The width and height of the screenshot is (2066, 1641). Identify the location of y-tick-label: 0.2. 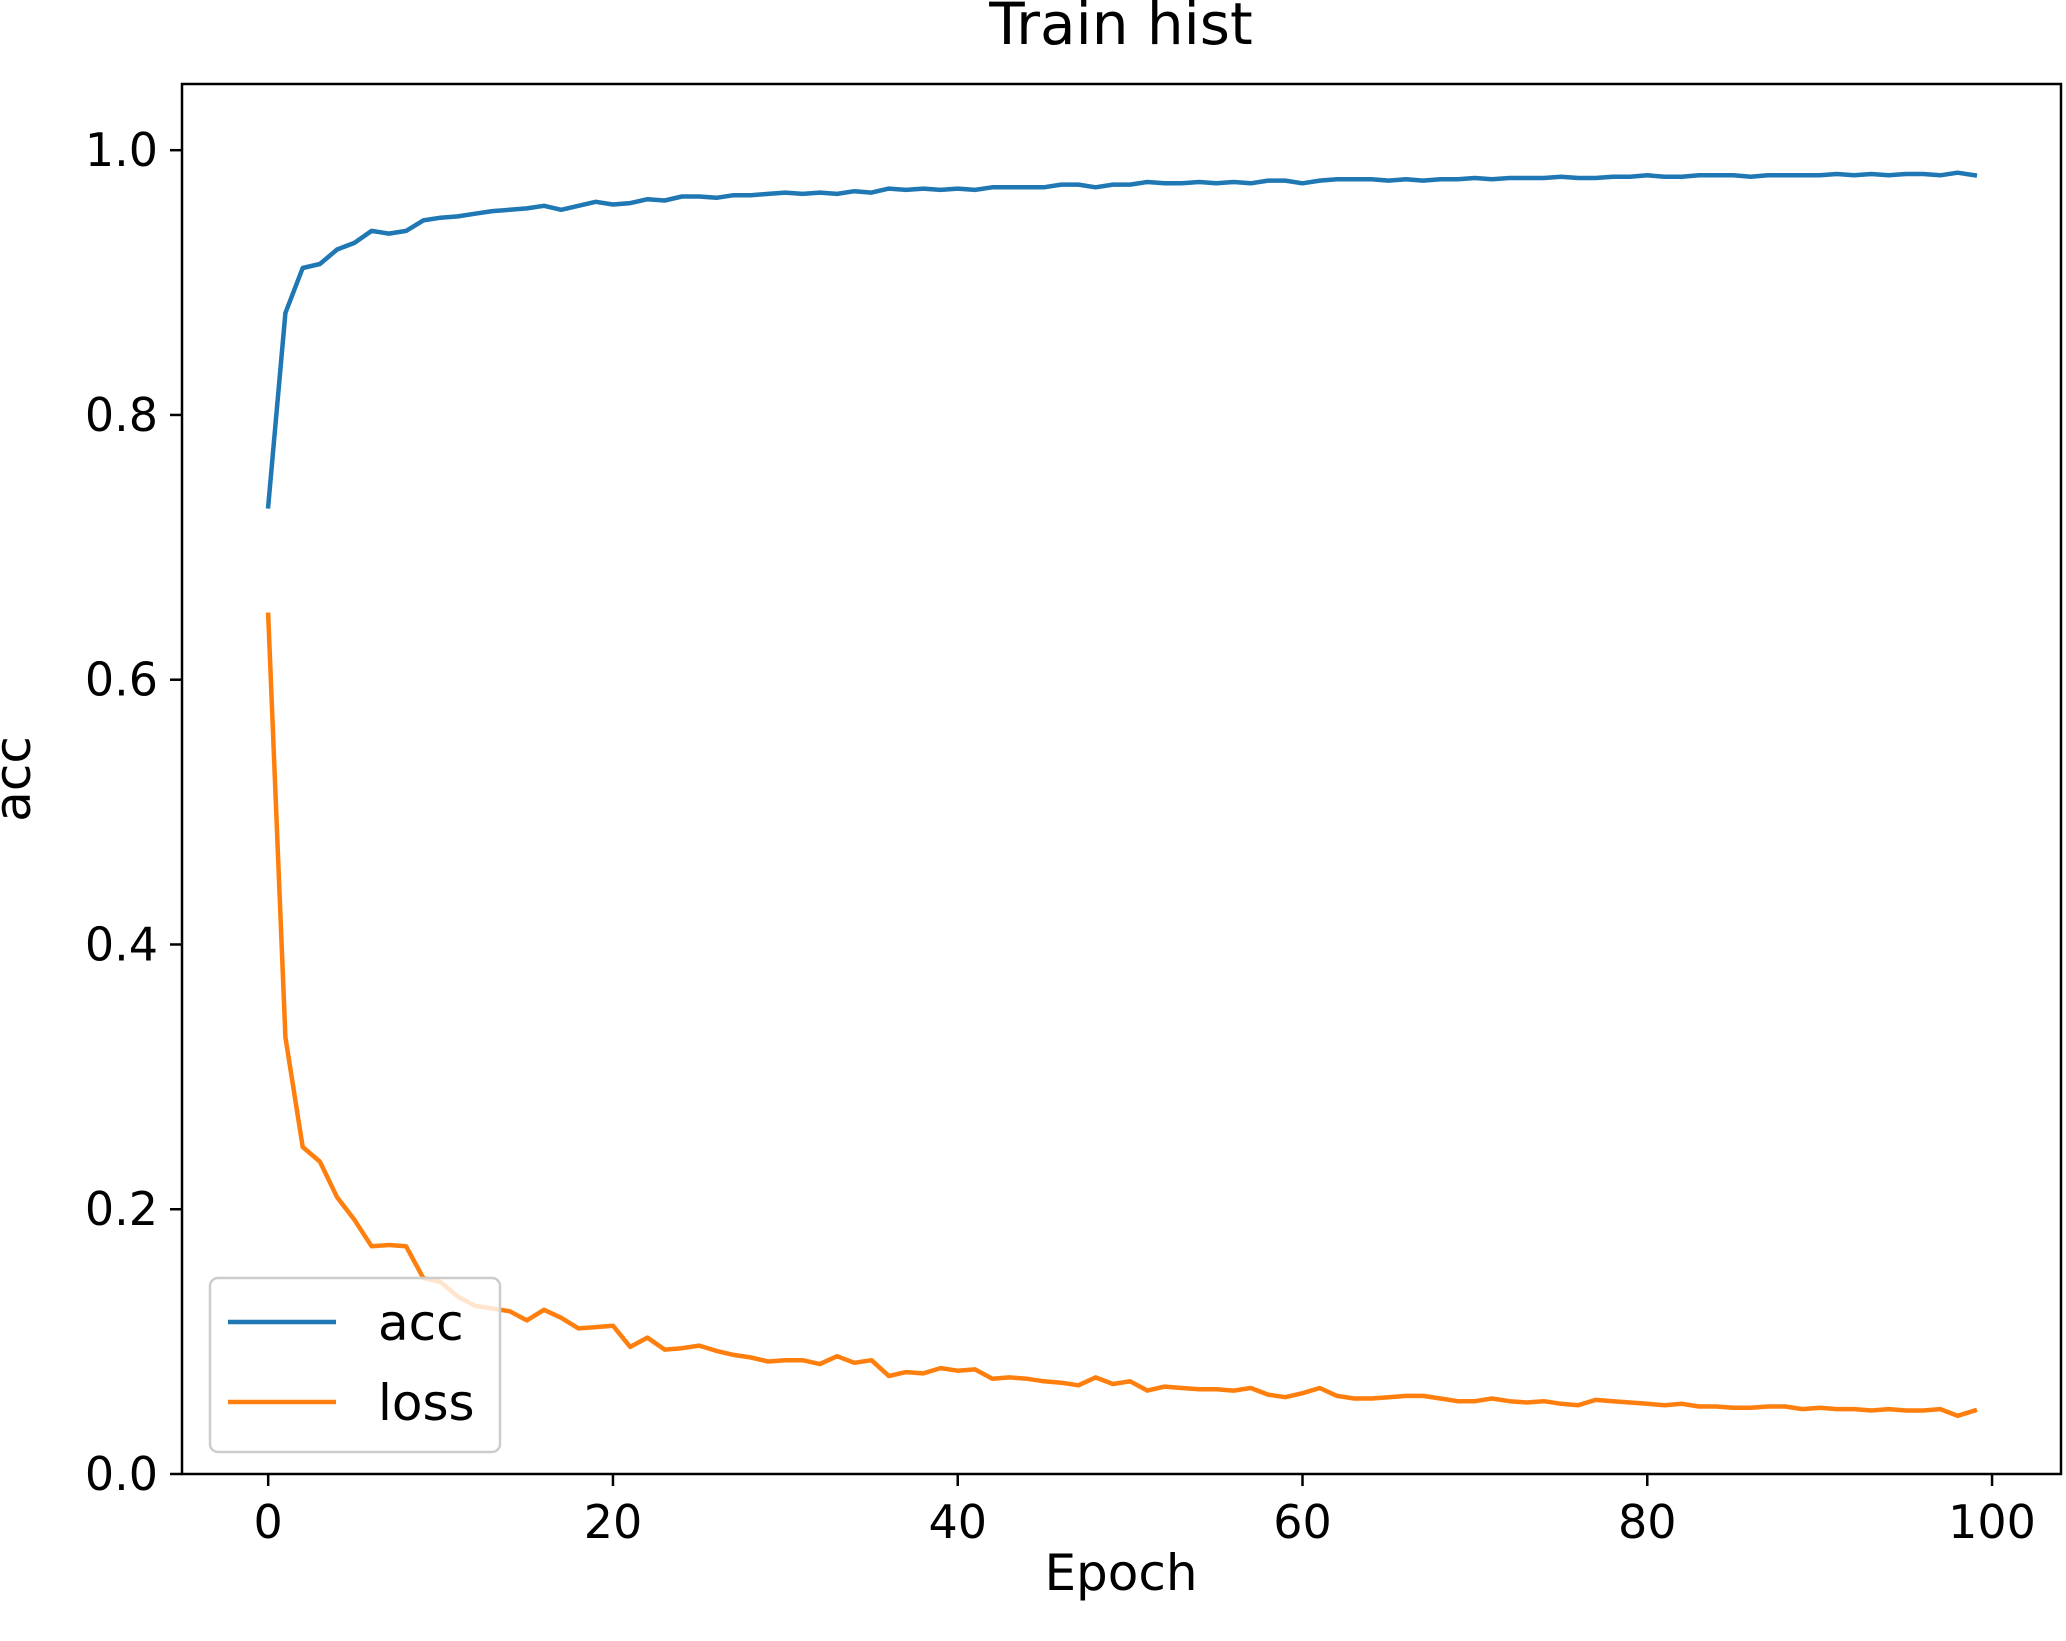
(121, 1209).